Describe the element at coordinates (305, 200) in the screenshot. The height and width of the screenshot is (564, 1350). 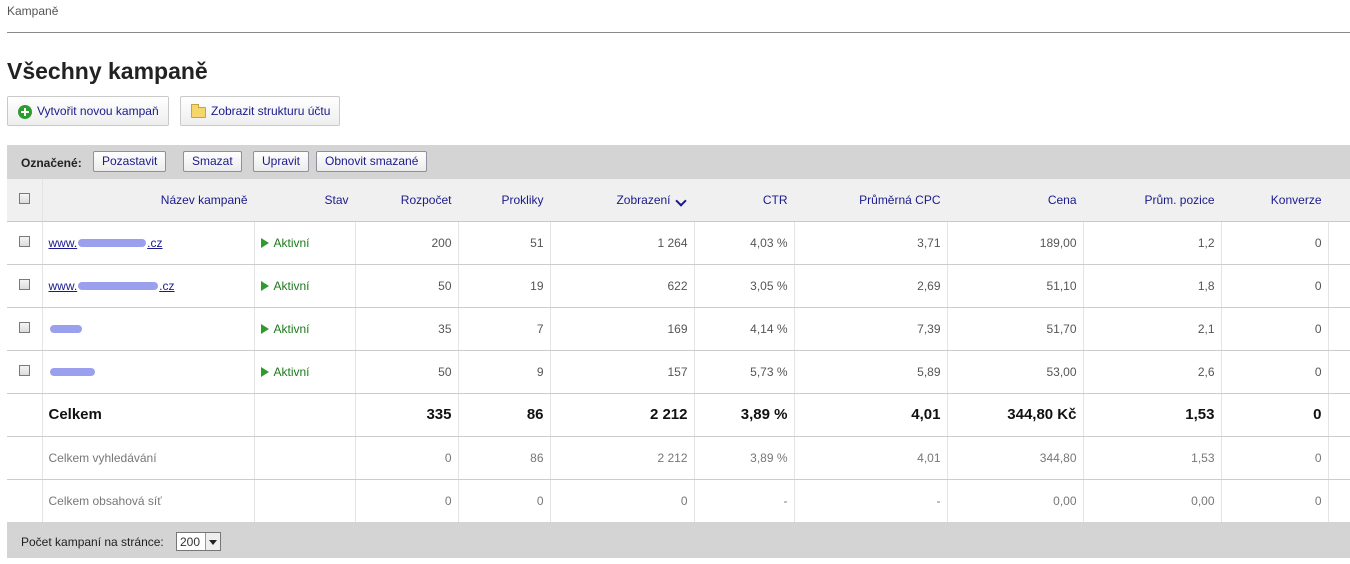
I see `col-header-status: Stav` at that location.